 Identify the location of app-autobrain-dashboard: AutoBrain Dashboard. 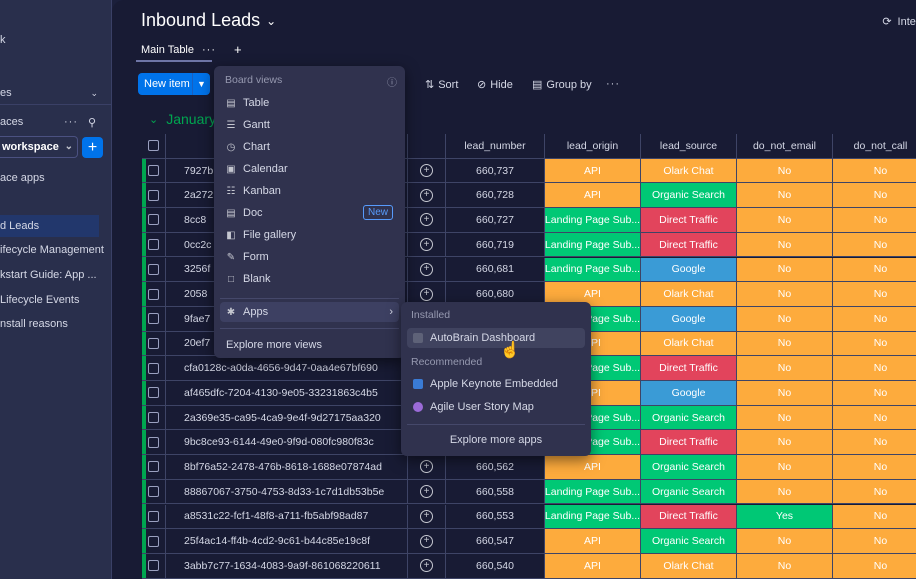
(496, 338).